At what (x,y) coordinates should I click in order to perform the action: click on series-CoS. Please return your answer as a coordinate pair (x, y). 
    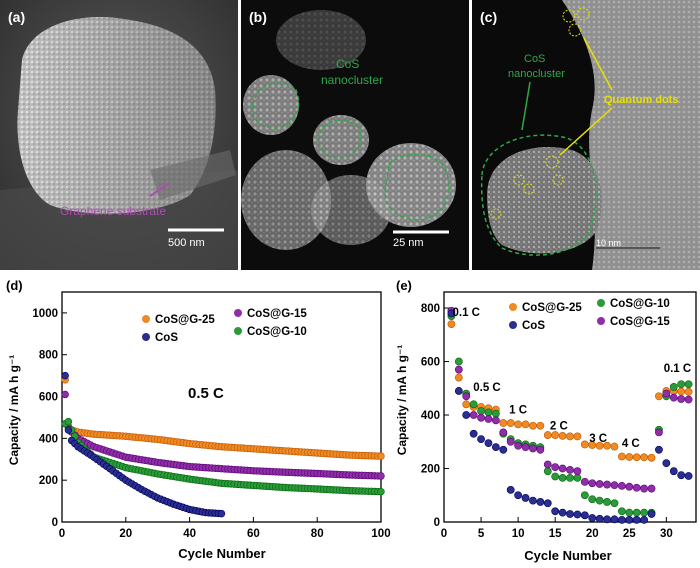
    Looking at the image, I should click on (143, 444).